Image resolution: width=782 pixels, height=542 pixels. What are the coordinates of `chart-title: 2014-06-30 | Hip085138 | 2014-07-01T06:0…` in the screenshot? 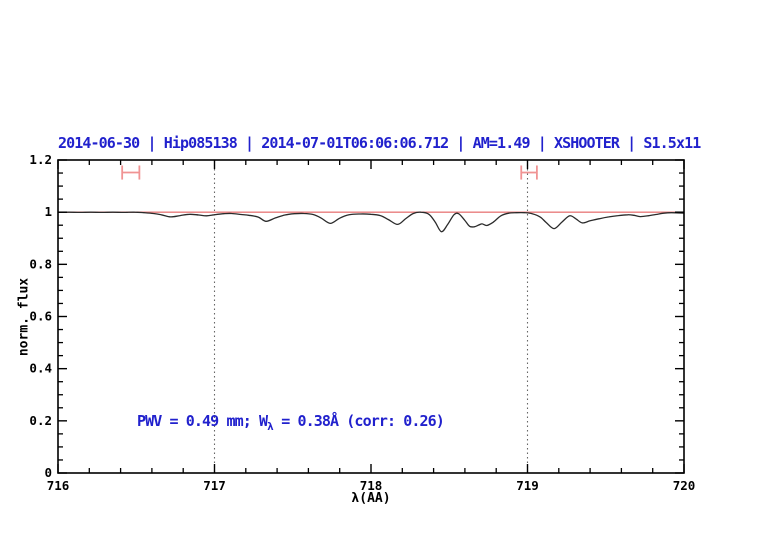 It's located at (379, 143).